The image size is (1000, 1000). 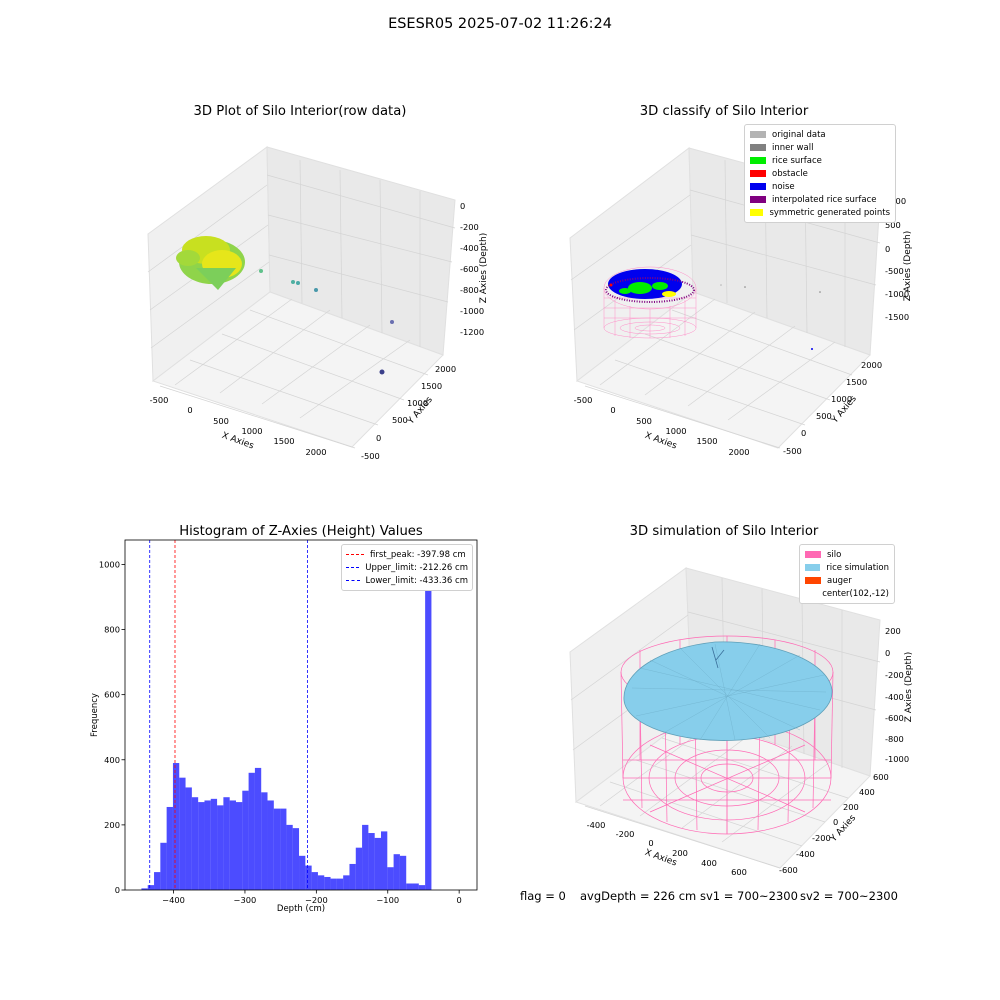 What do you see at coordinates (675, 431) in the screenshot?
I see `classify-xtick: 1000` at bounding box center [675, 431].